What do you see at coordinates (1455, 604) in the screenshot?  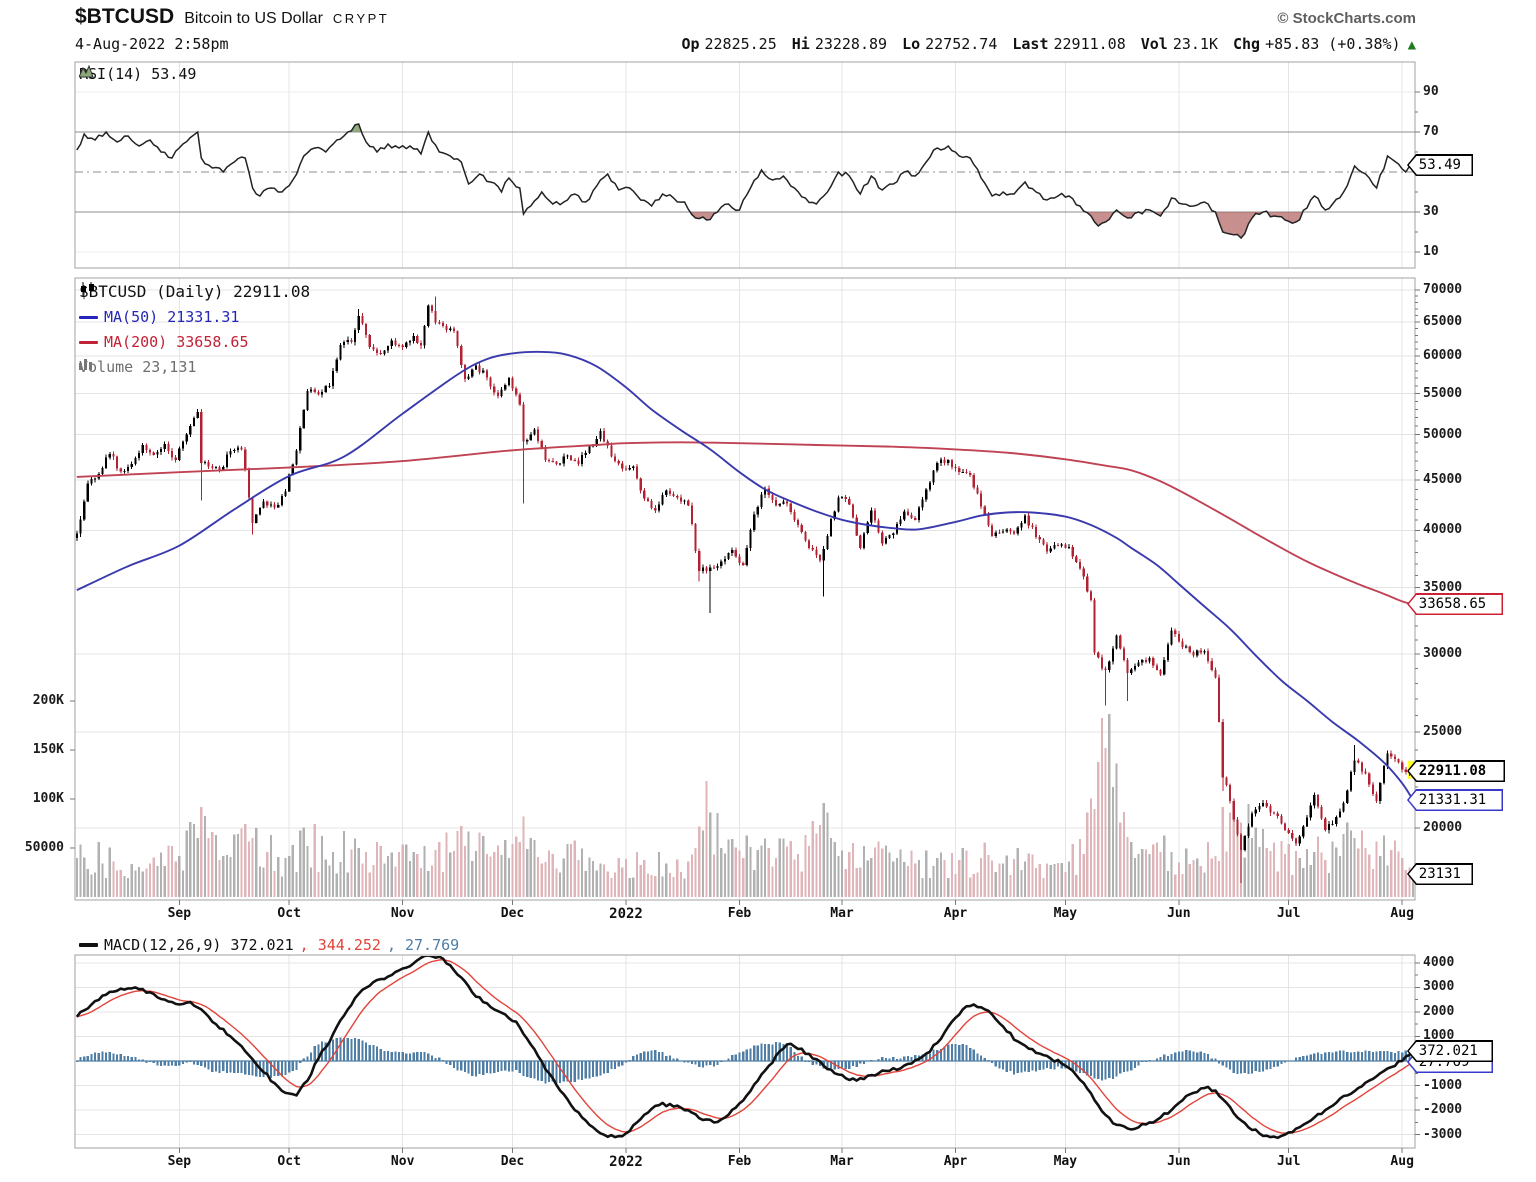 I see `ma200-value-tag: 33658.65` at bounding box center [1455, 604].